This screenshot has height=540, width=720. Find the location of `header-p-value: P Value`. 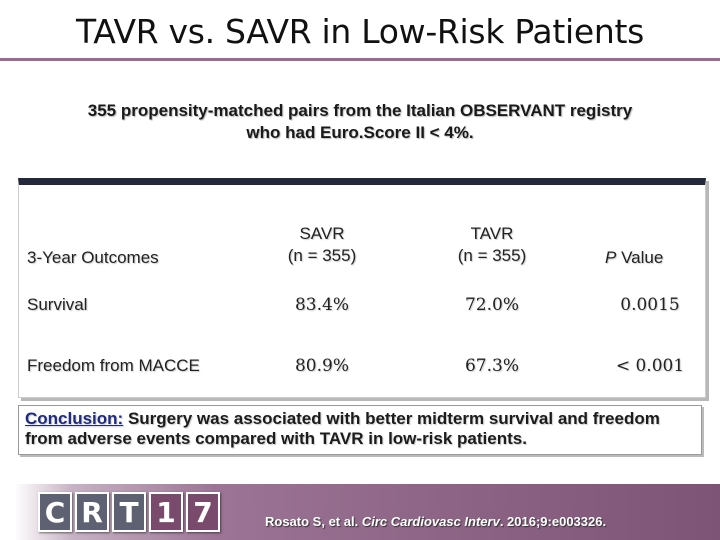

header-p-value: P Value is located at coordinates (634, 258).